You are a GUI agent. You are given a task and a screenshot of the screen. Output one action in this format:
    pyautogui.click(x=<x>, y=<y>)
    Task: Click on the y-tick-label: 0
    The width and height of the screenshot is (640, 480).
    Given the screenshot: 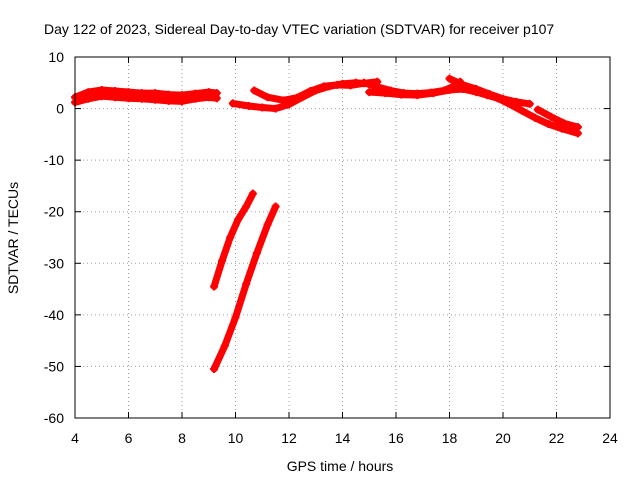 What is the action you would take?
    pyautogui.click(x=60, y=109)
    